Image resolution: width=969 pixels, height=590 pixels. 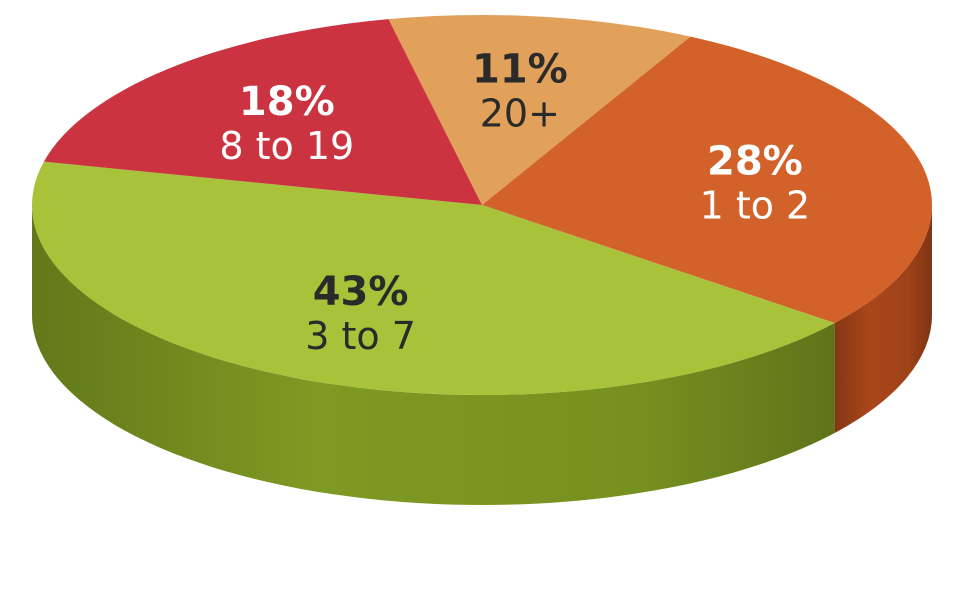 What do you see at coordinates (520, 113) in the screenshot?
I see `slice-category-label-0: 20+` at bounding box center [520, 113].